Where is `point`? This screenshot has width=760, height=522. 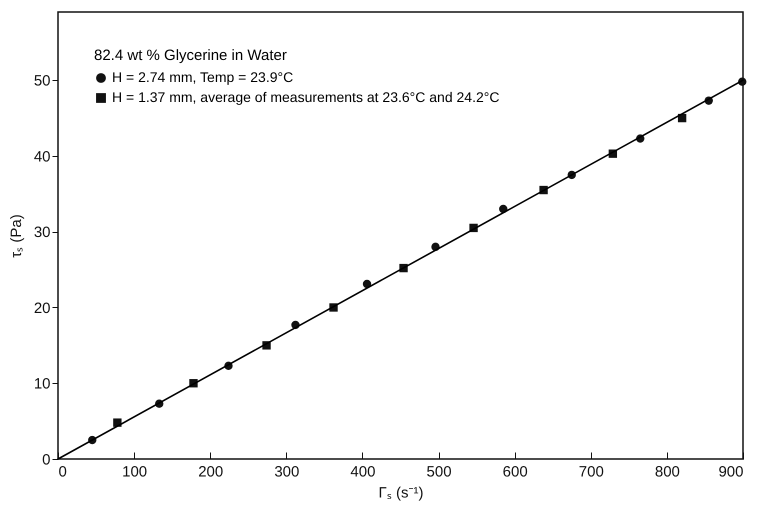
point is located at coordinates (682, 118).